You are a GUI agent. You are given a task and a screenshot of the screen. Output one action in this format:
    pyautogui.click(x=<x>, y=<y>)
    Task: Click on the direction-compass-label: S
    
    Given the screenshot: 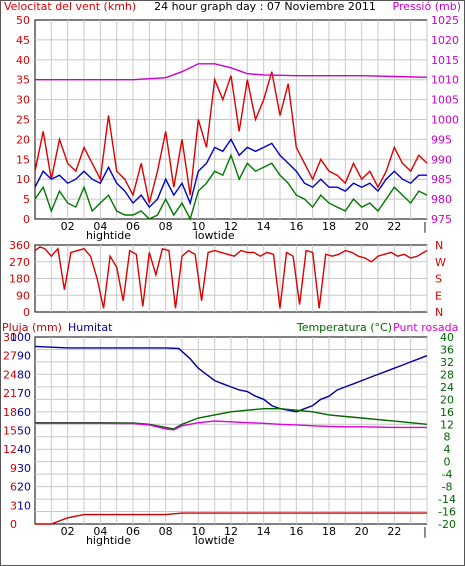 What is the action you would take?
    pyautogui.click(x=438, y=279)
    